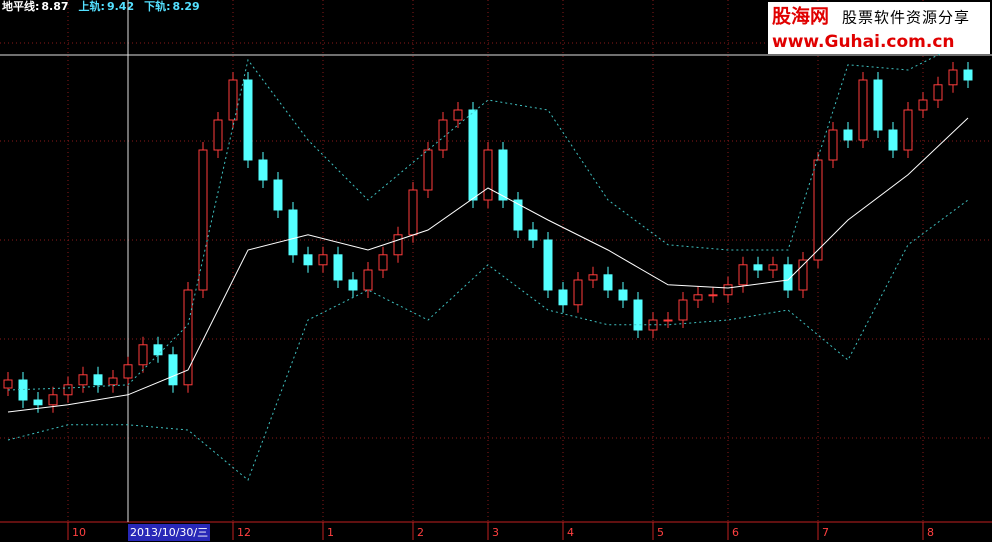 Image resolution: width=992 pixels, height=542 pixels. Describe the element at coordinates (157, 6) in the screenshot. I see `header-label: 下轨:` at that location.